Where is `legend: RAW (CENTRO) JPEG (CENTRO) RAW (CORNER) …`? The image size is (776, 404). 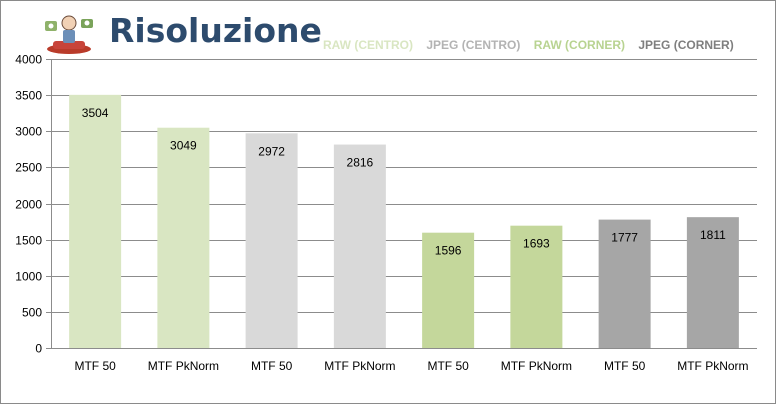 legend: RAW (CENTRO) JPEG (CENTRO) RAW (CORNER) … is located at coordinates (533, 45).